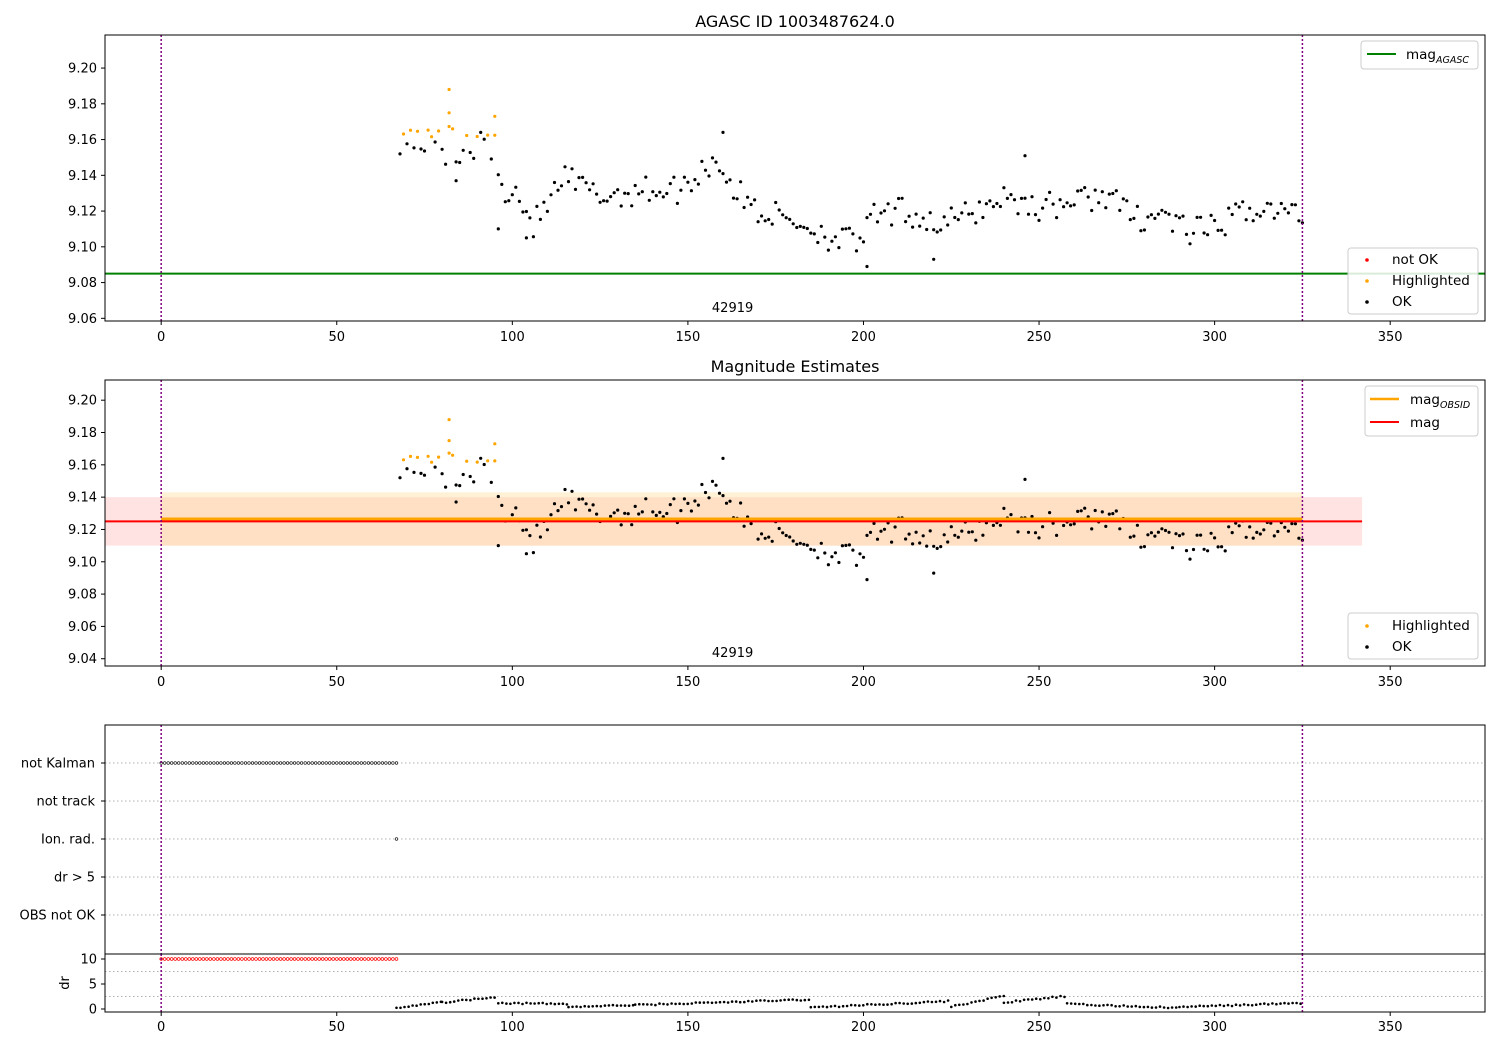 The height and width of the screenshot is (1050, 1500). Describe the element at coordinates (58, 916) in the screenshot. I see `flag-label: OBS not OK` at that location.